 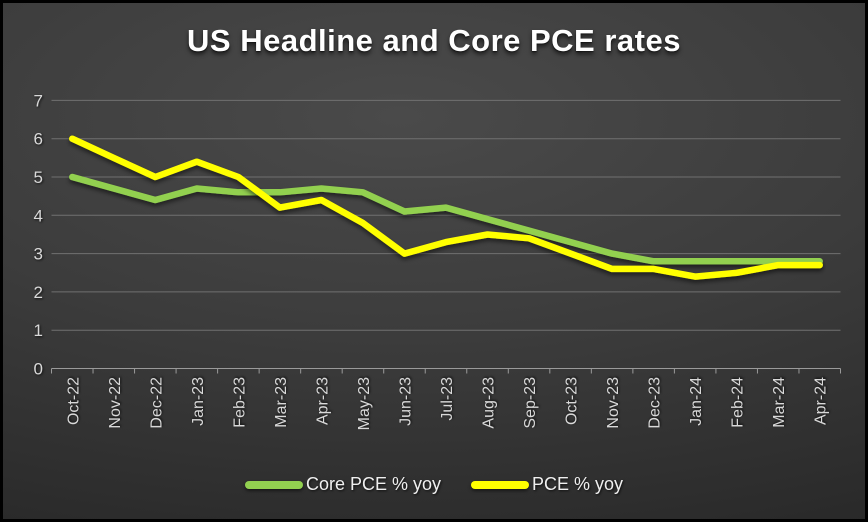 What do you see at coordinates (322, 401) in the screenshot?
I see `x-axis-label: Apr-23` at bounding box center [322, 401].